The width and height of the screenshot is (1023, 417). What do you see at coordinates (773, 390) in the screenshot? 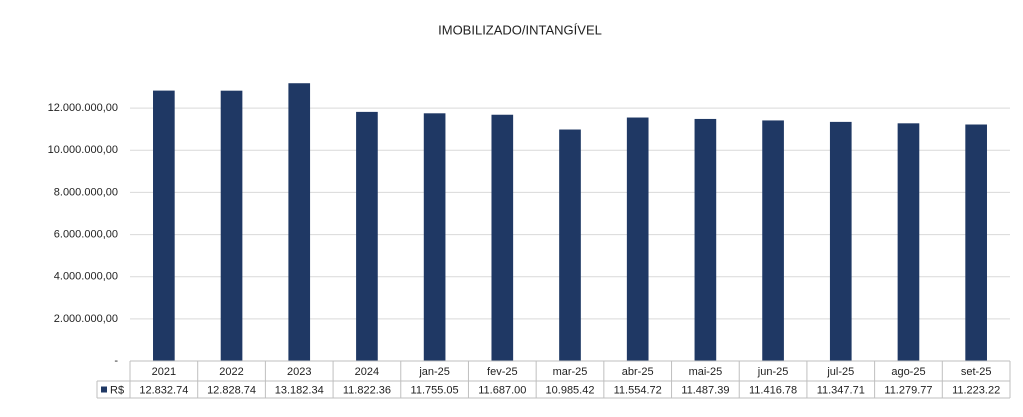
I see `data-table-value: 11.416.78` at bounding box center [773, 390].